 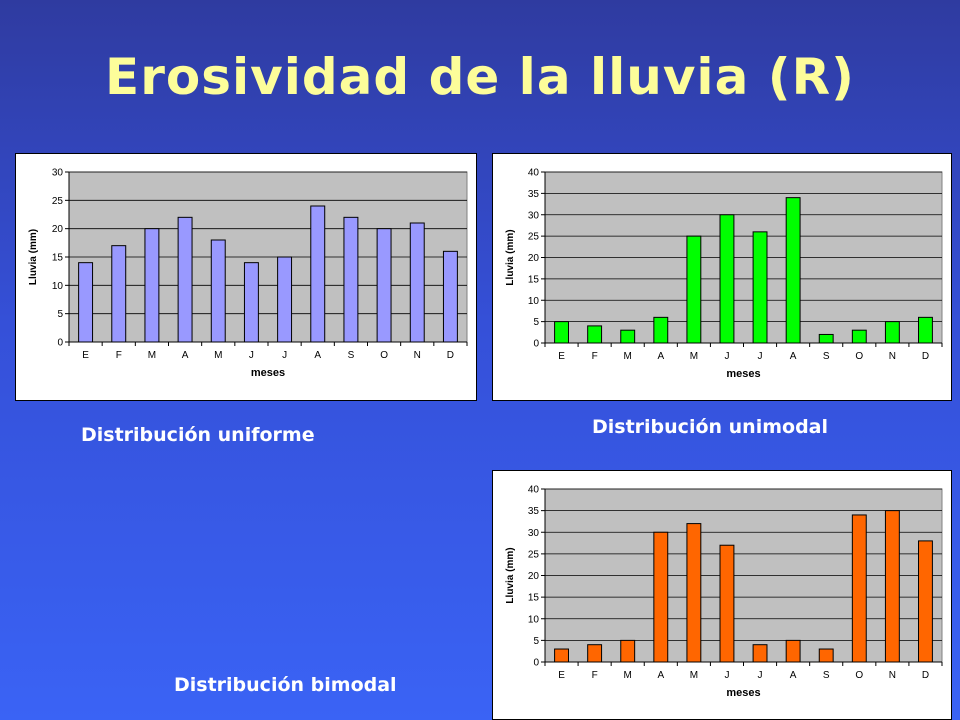 I want to click on slide-title: Erosividad de la lluvia (R), so click(x=480, y=77).